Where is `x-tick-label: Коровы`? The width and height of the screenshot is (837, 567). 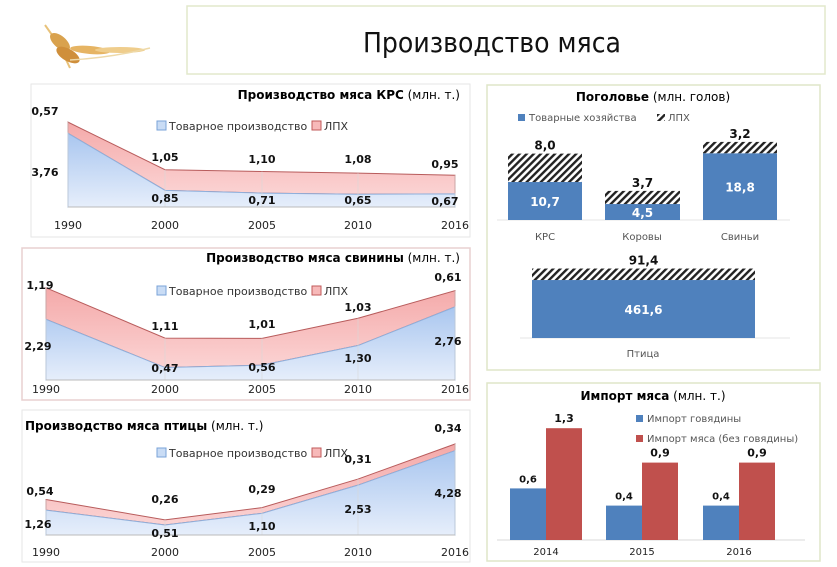
x-tick-label: Коровы is located at coordinates (641, 237).